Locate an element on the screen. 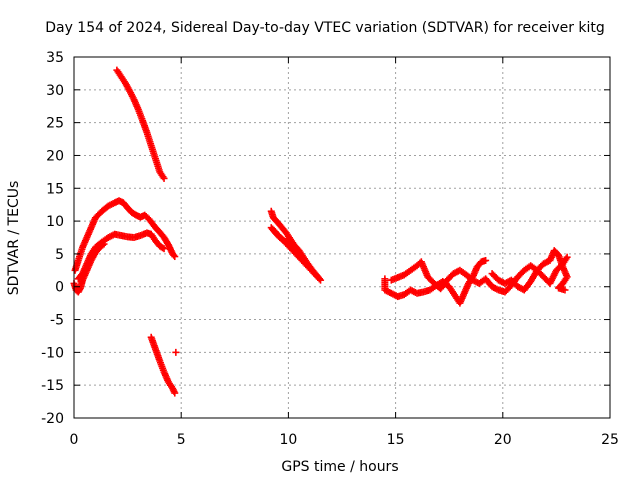 The height and width of the screenshot is (480, 640). y-tick-label: 15 is located at coordinates (55, 189).